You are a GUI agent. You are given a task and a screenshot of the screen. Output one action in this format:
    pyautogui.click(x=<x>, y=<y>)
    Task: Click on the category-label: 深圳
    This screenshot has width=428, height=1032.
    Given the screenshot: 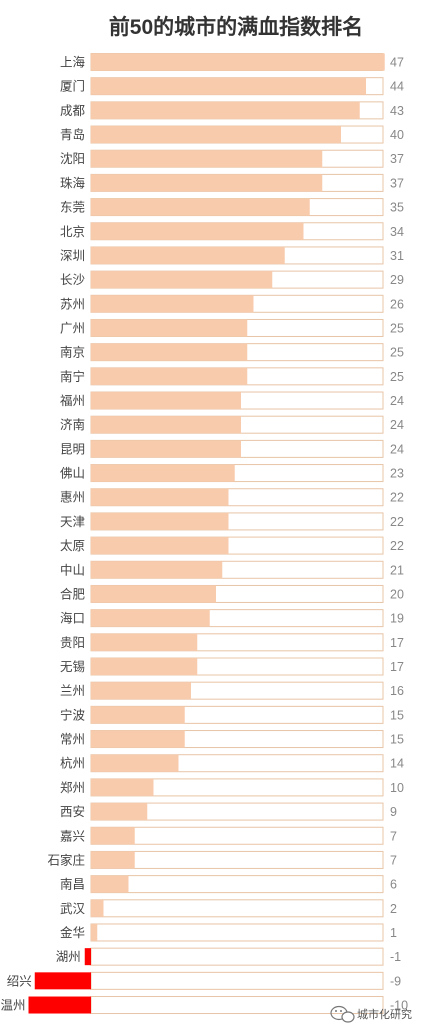 What is the action you would take?
    pyautogui.click(x=72, y=256)
    